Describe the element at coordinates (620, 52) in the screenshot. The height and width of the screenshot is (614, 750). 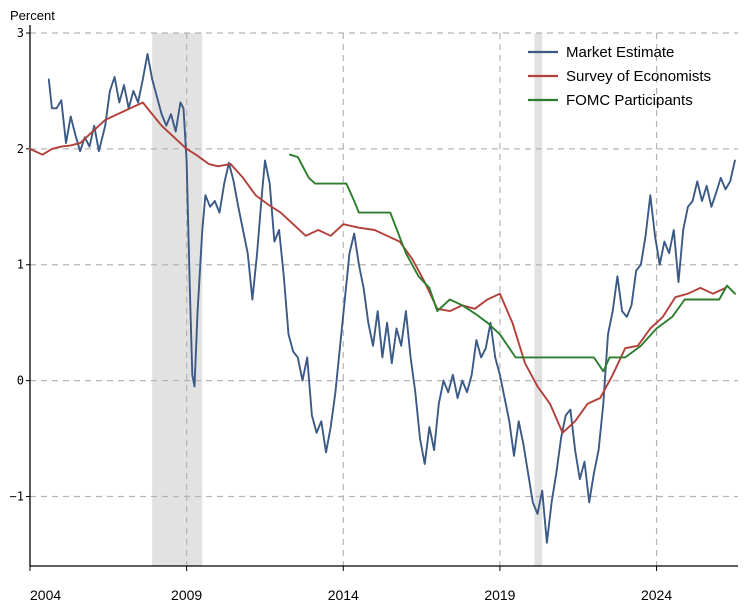
I see `legend-label-0: Market Estimate` at that location.